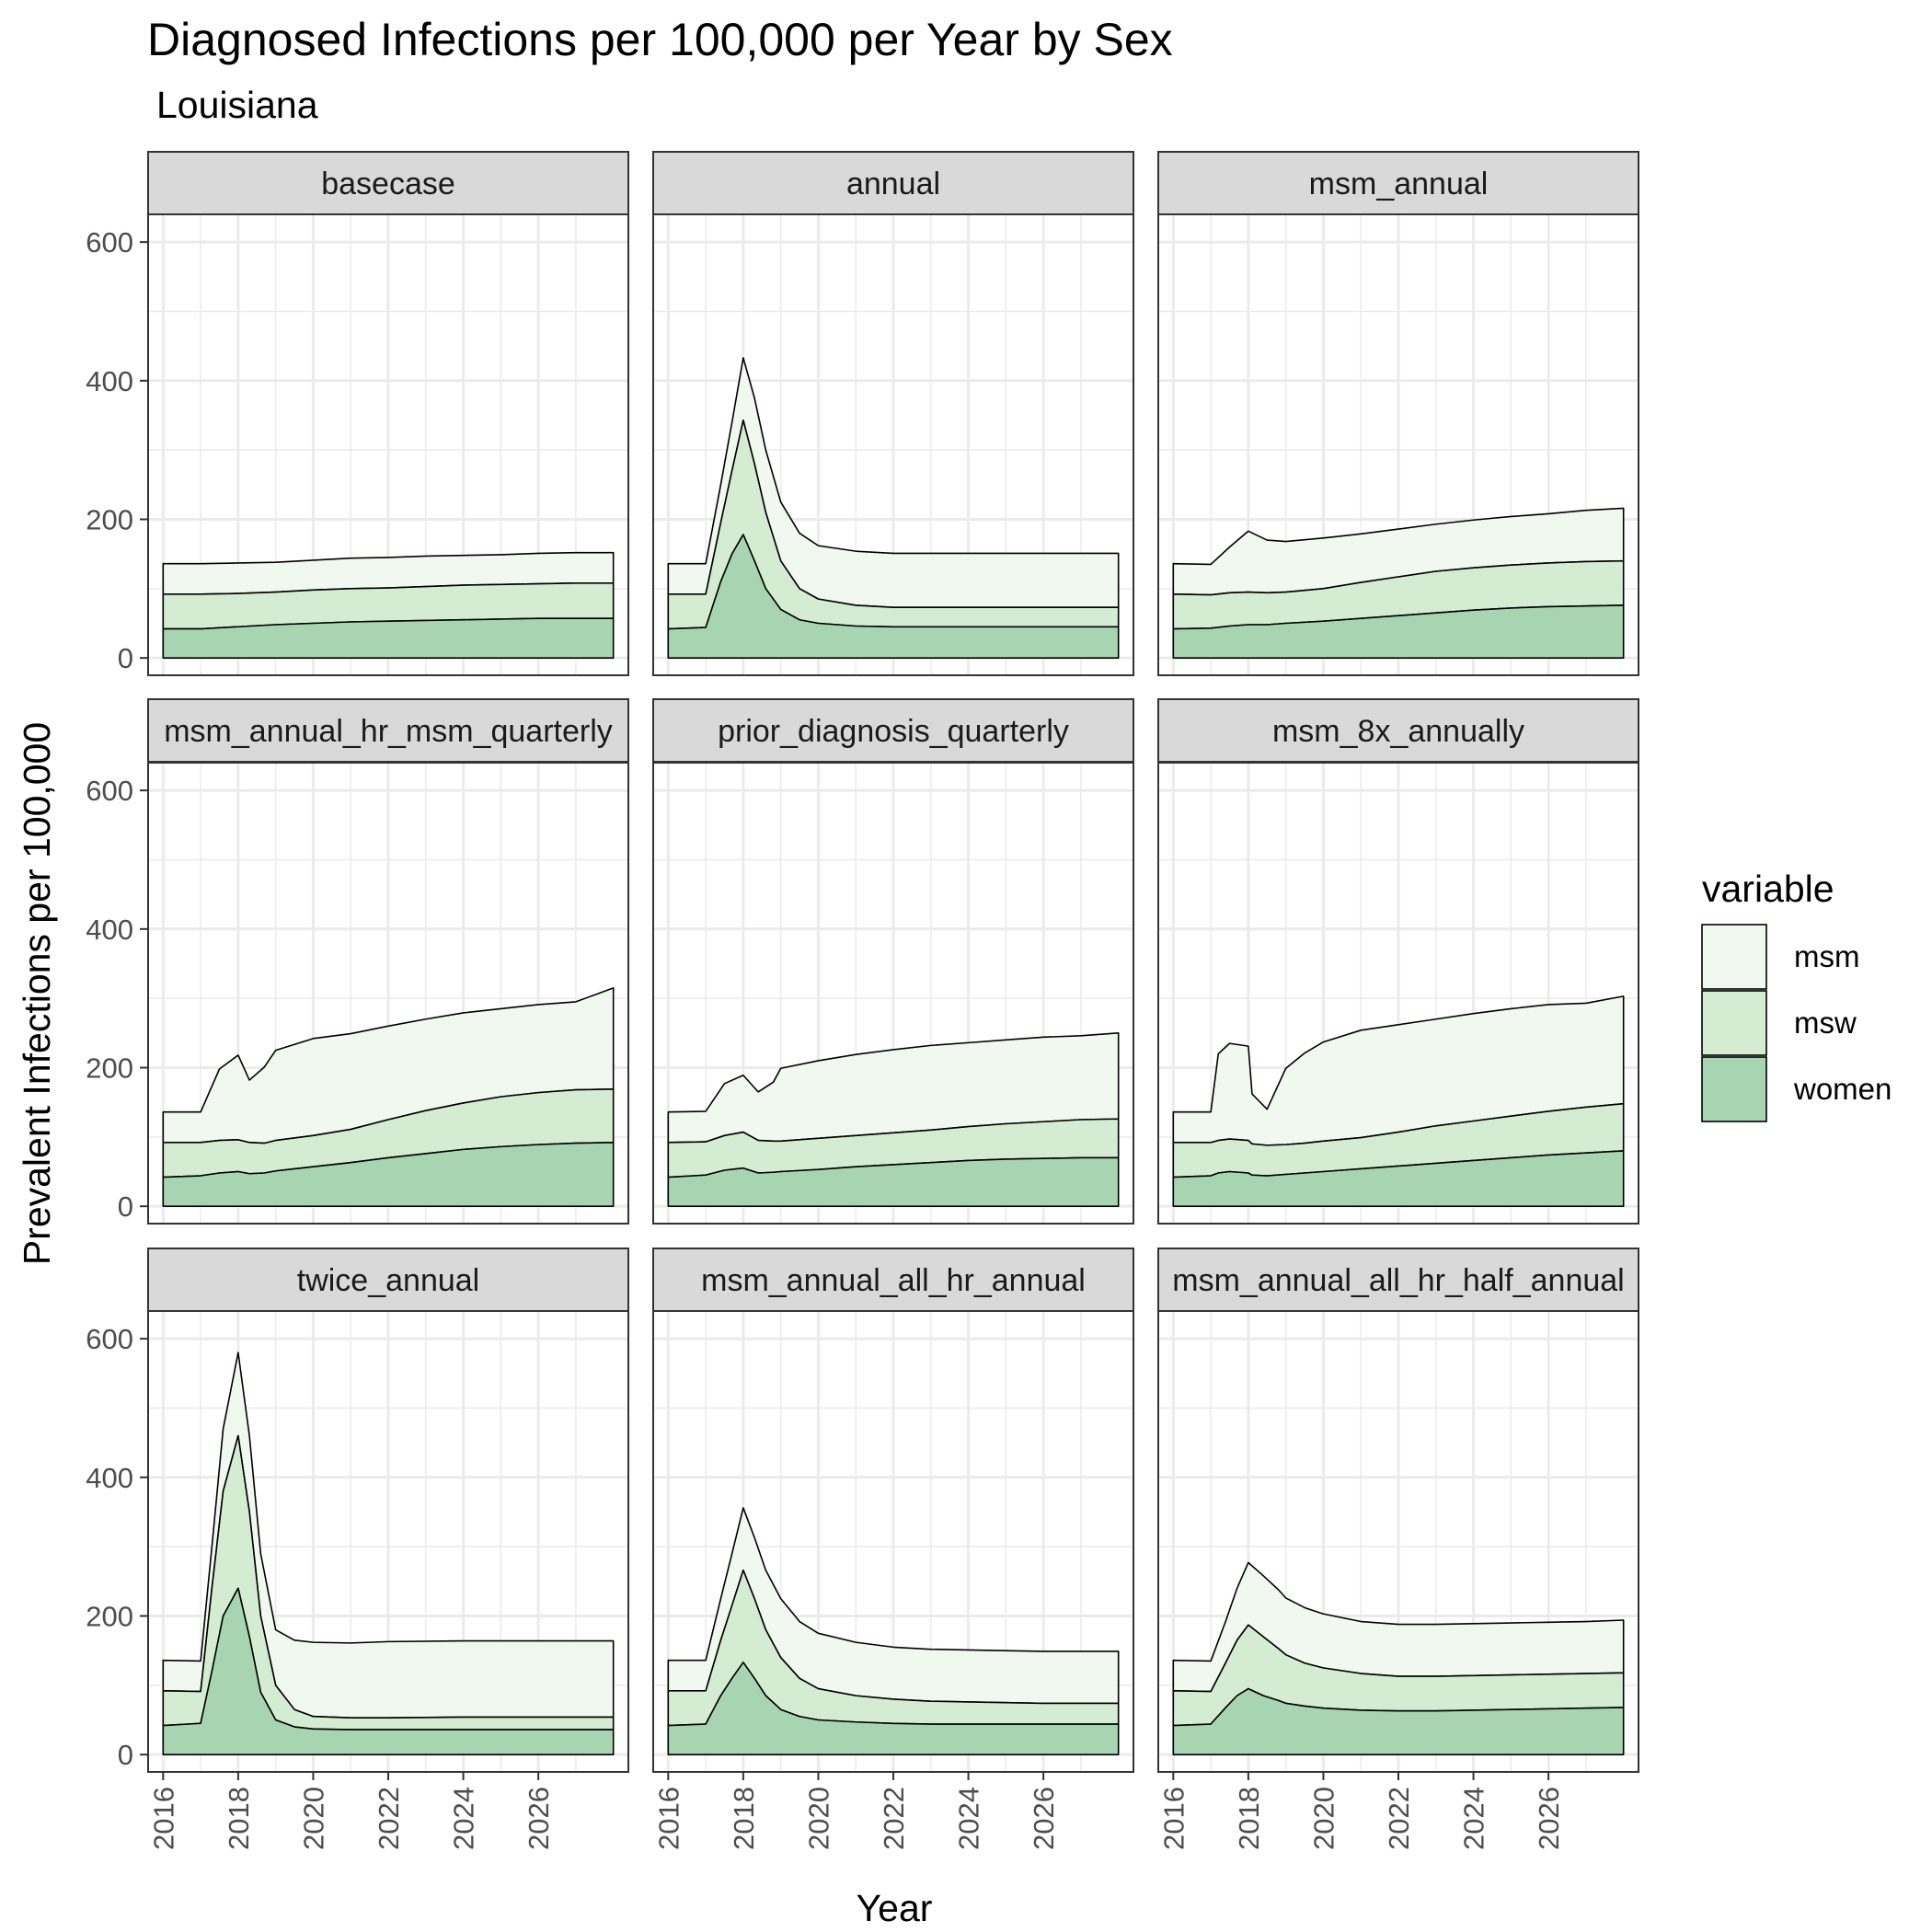  What do you see at coordinates (237, 105) in the screenshot?
I see `chart-subtitle: Louisiana` at bounding box center [237, 105].